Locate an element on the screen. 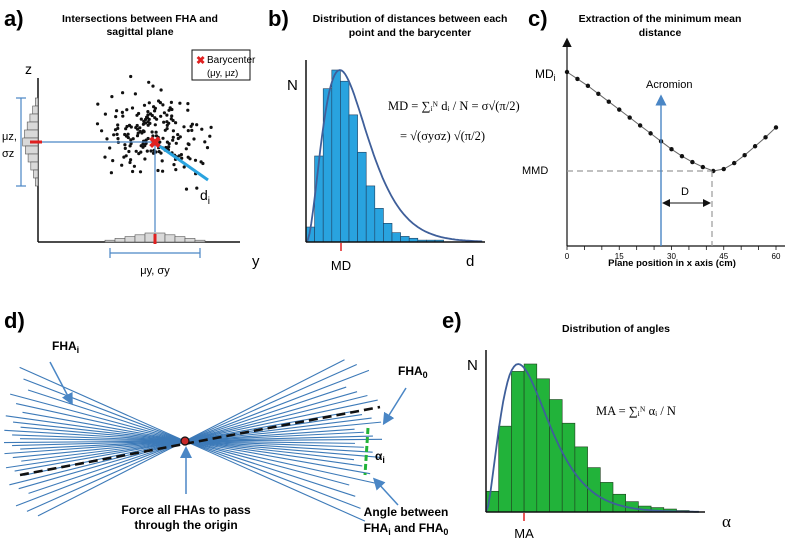 This screenshot has height=543, width=800. panel-b-title-1: Distribution of distances between each is located at coordinates (410, 19).